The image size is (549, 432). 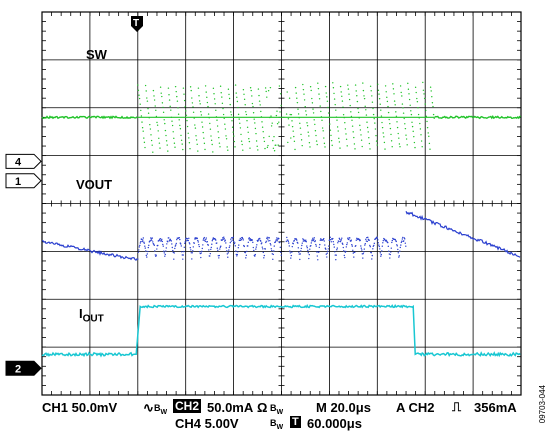 I want to click on ch2-bw: BW, so click(x=276, y=409).